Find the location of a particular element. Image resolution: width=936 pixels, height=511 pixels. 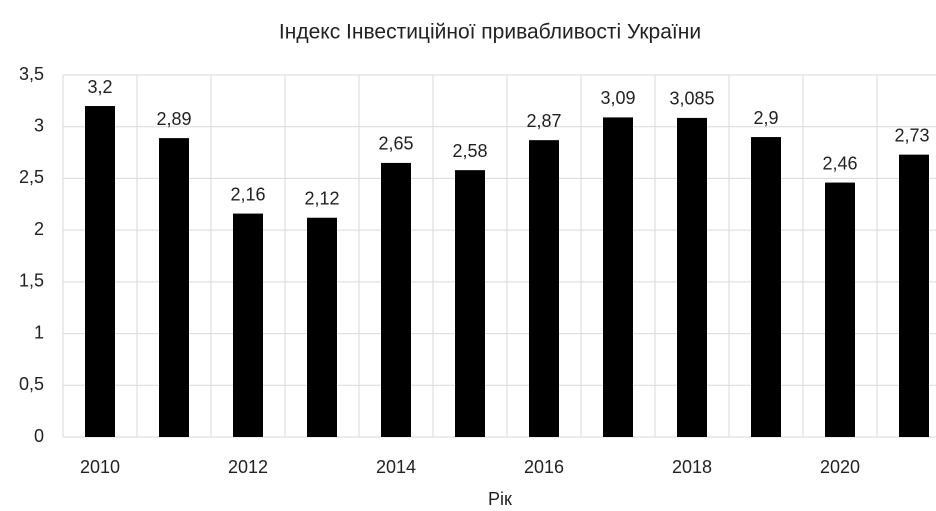

x-tick-label: 2018 is located at coordinates (692, 467).